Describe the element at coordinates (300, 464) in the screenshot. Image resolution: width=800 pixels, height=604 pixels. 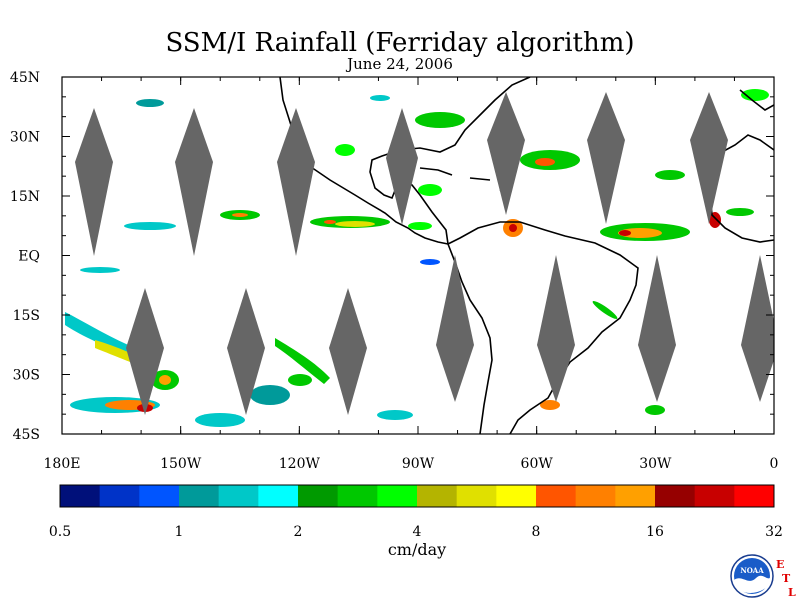
I see `lon-tick-label: 120W` at that location.